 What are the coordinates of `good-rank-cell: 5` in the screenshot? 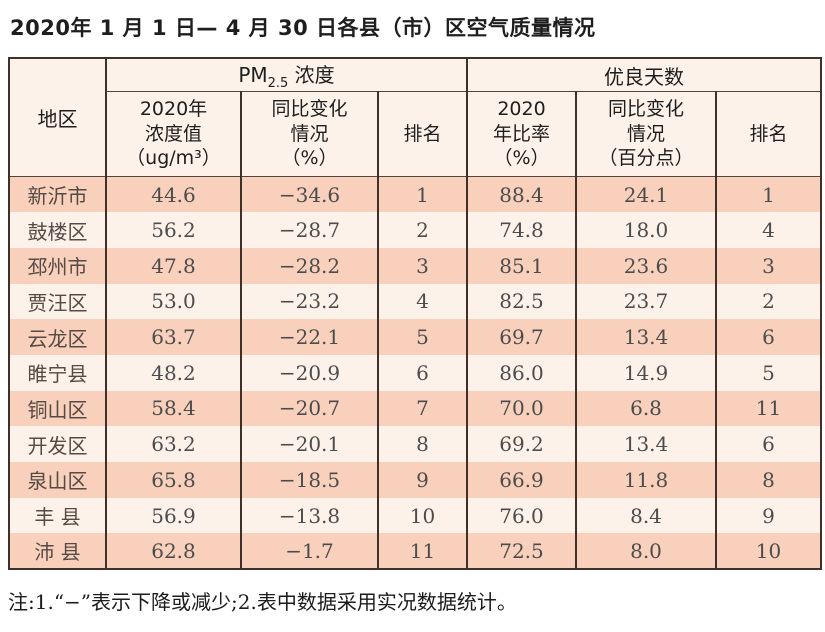 It's located at (768, 372).